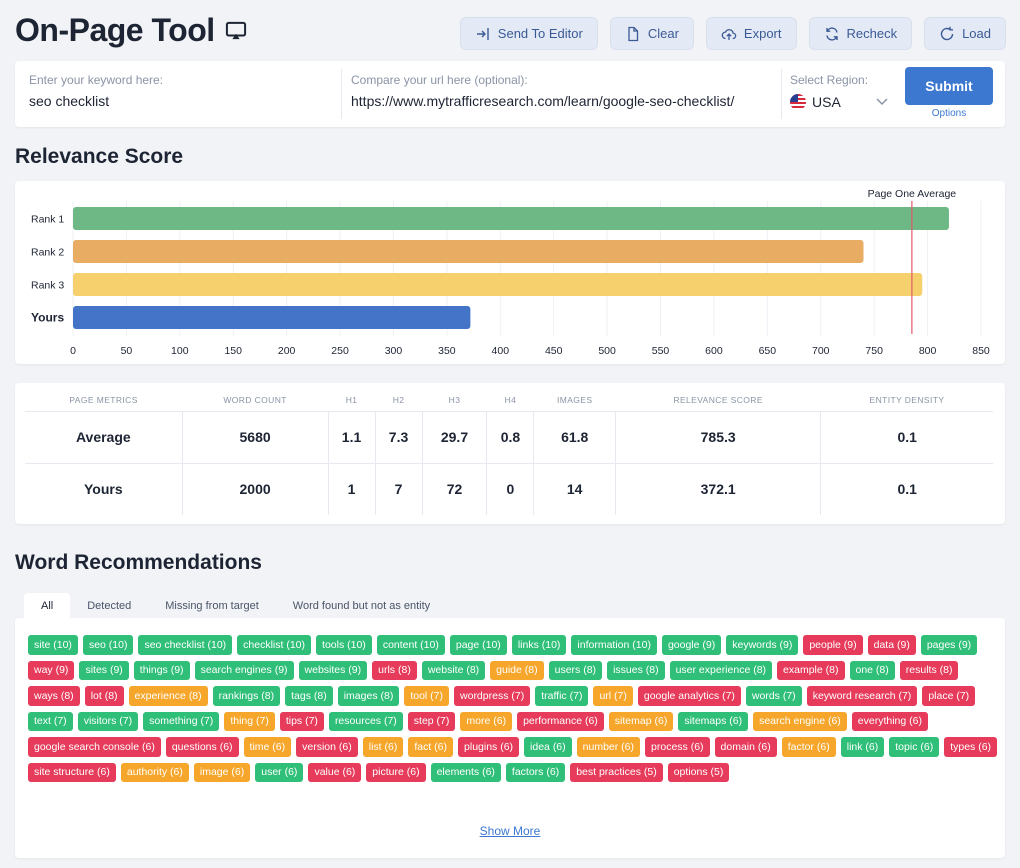 The height and width of the screenshot is (868, 1020). I want to click on metrics-header-cell: H2, so click(399, 400).